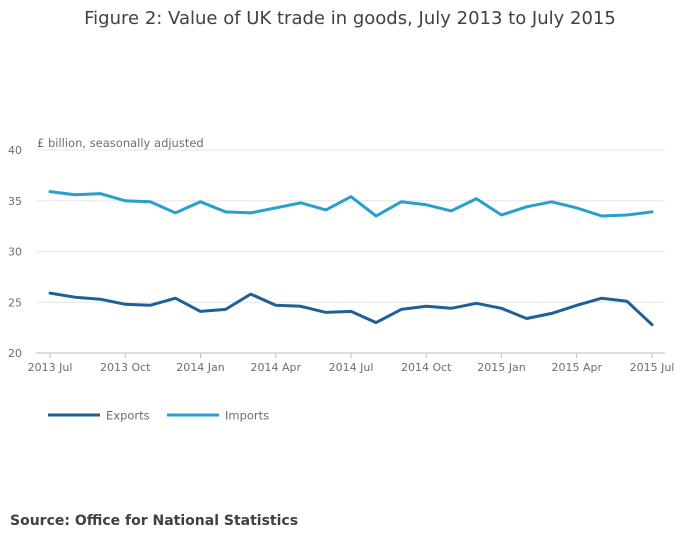 Image resolution: width=700 pixels, height=549 pixels. What do you see at coordinates (15, 150) in the screenshot?
I see `y-tick-label: 40` at bounding box center [15, 150].